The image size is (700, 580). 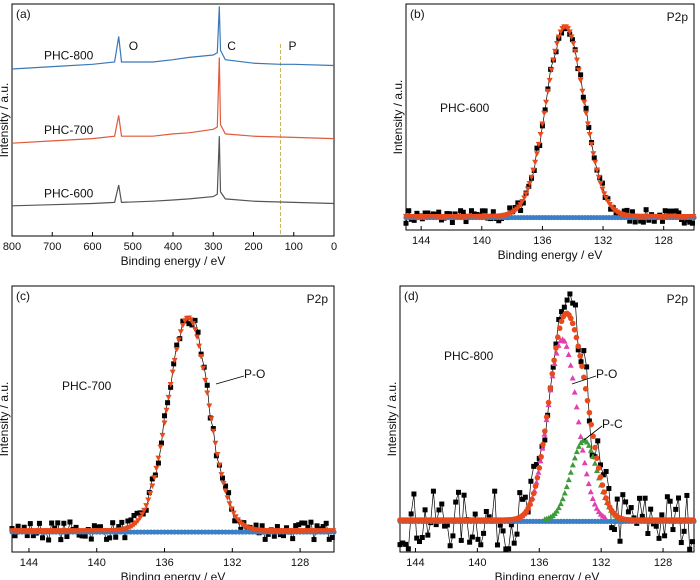 What do you see at coordinates (230, 380) in the screenshot?
I see `component-leader` at bounding box center [230, 380].